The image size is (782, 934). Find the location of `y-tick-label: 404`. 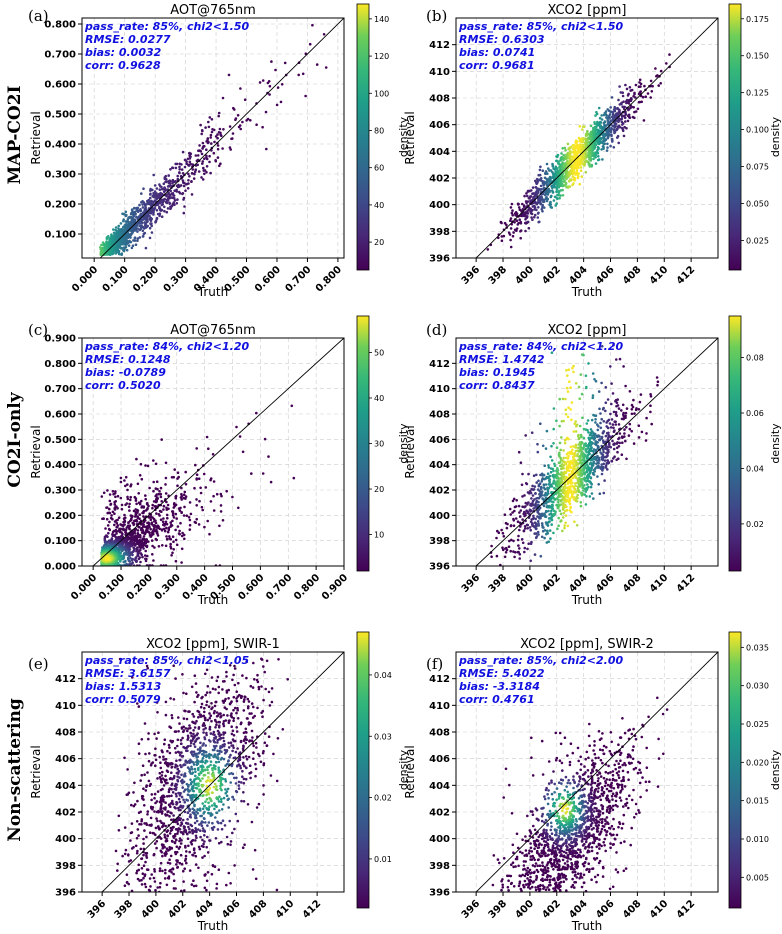

y-tick-label: 404 is located at coordinates (439, 152).